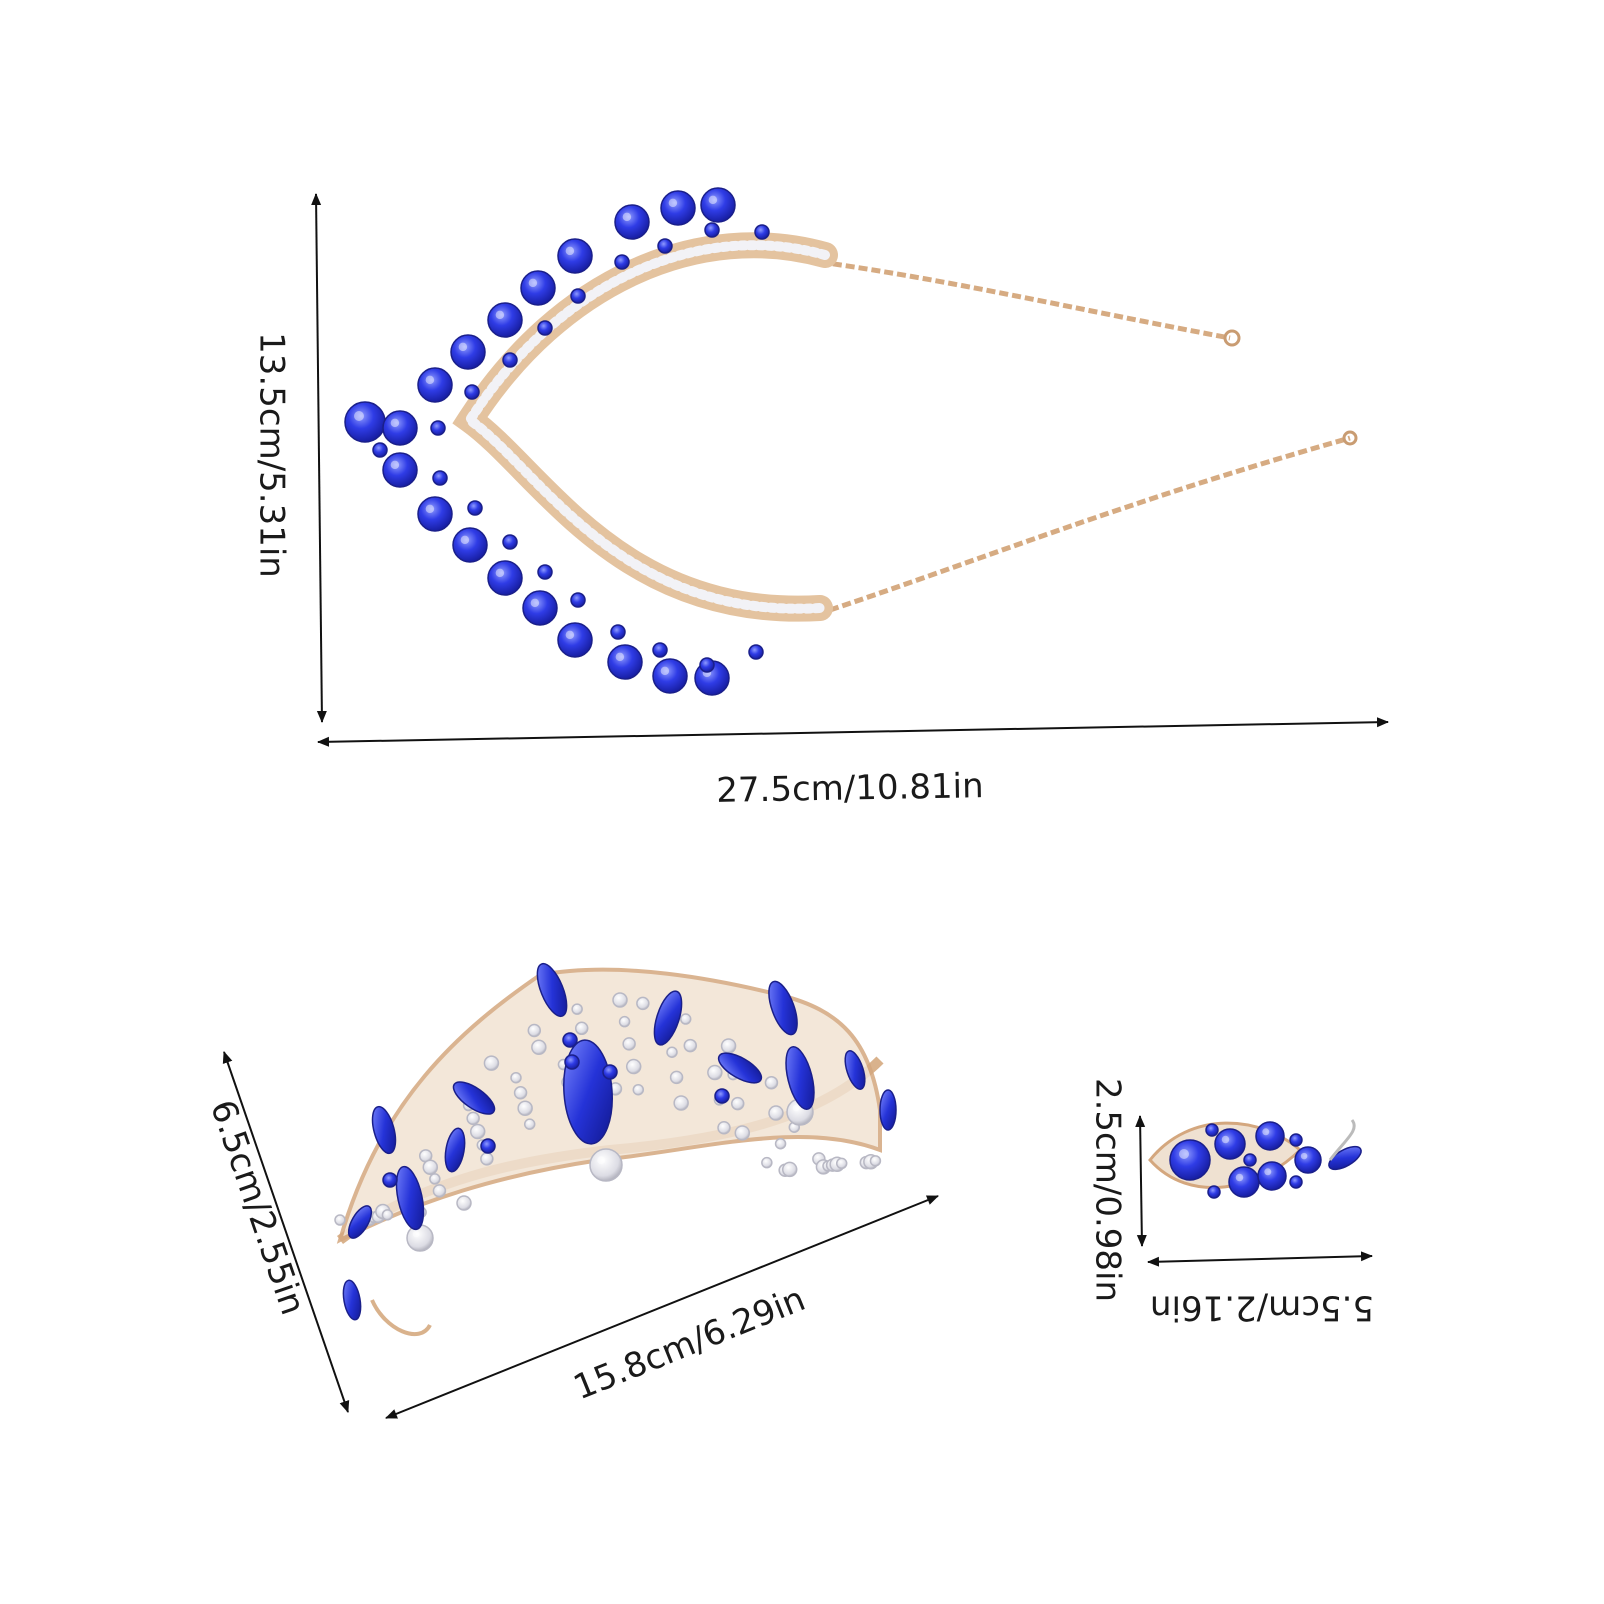 The width and height of the screenshot is (1604, 1604). Describe the element at coordinates (1025, 300) in the screenshot. I see `necklace-chain-upper` at that location.